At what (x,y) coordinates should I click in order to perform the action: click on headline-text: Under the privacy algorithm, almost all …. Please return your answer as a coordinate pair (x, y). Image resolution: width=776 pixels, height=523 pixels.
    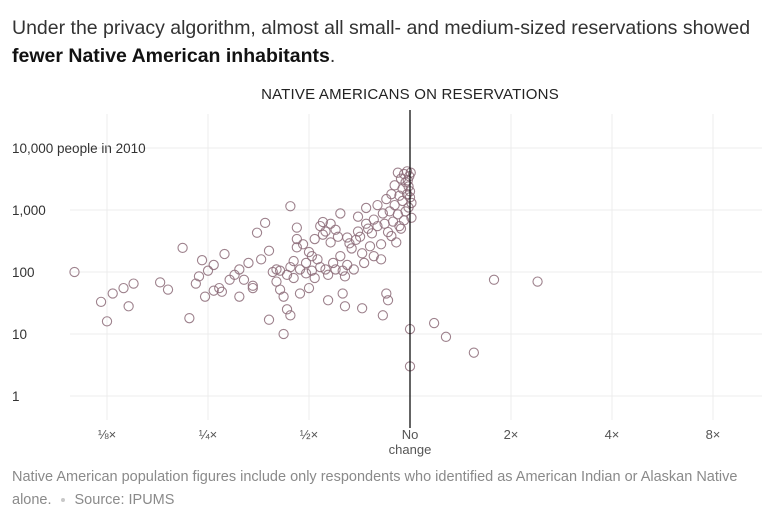
    Looking at the image, I should click on (381, 28).